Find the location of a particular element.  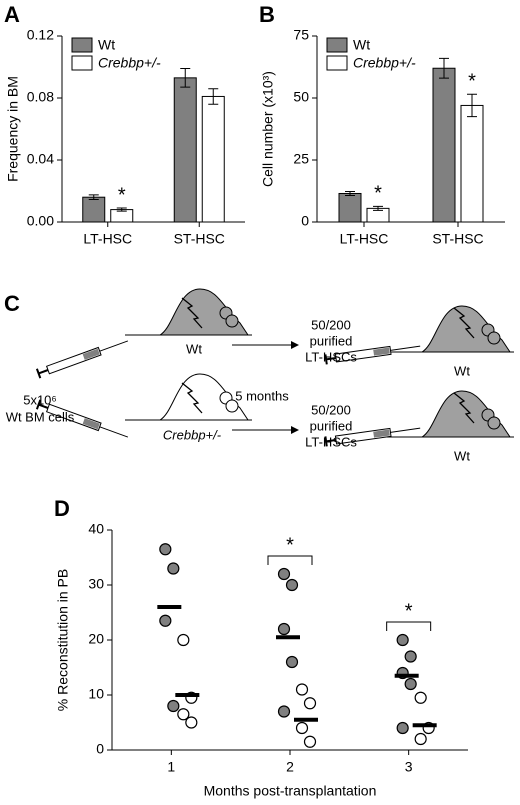

y-tick-label: 10 is located at coordinates (96, 694).